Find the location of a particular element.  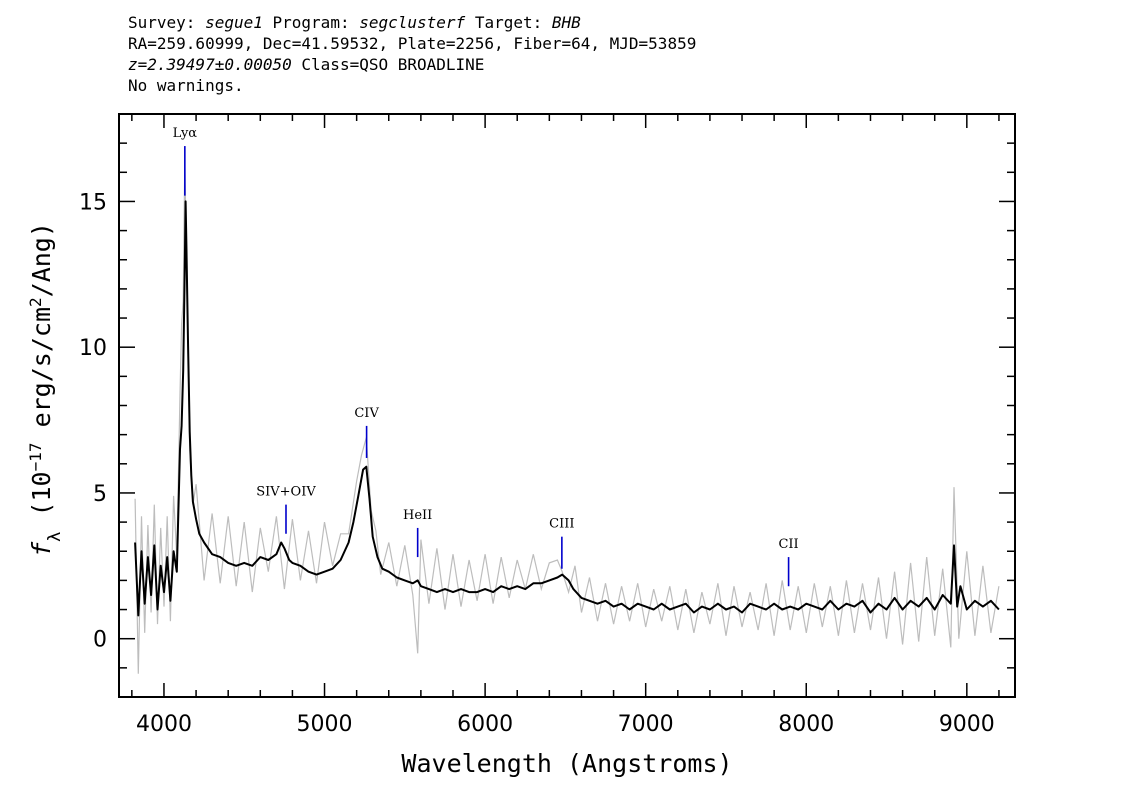

target-value: BHB is located at coordinates (566, 22).